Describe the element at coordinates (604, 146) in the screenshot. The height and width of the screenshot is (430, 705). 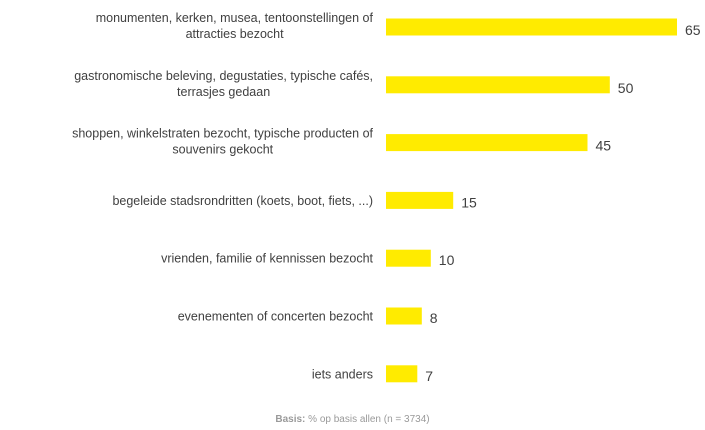
I see `value-label-2: 45` at that location.